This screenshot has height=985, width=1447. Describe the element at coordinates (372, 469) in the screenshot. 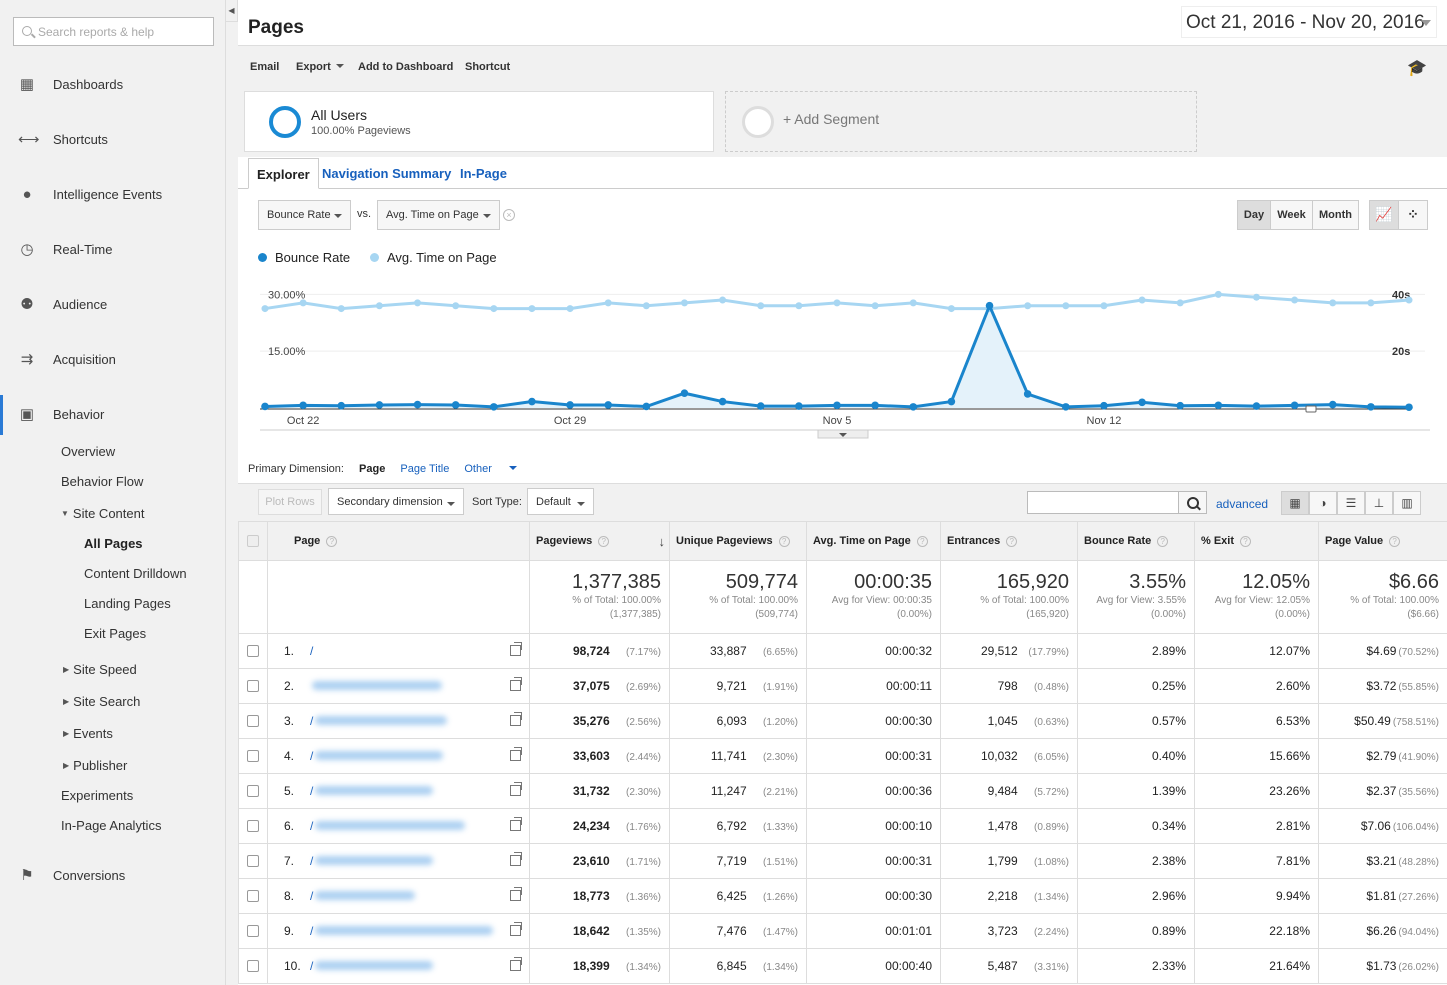

I see `dimension-page: Page` at that location.